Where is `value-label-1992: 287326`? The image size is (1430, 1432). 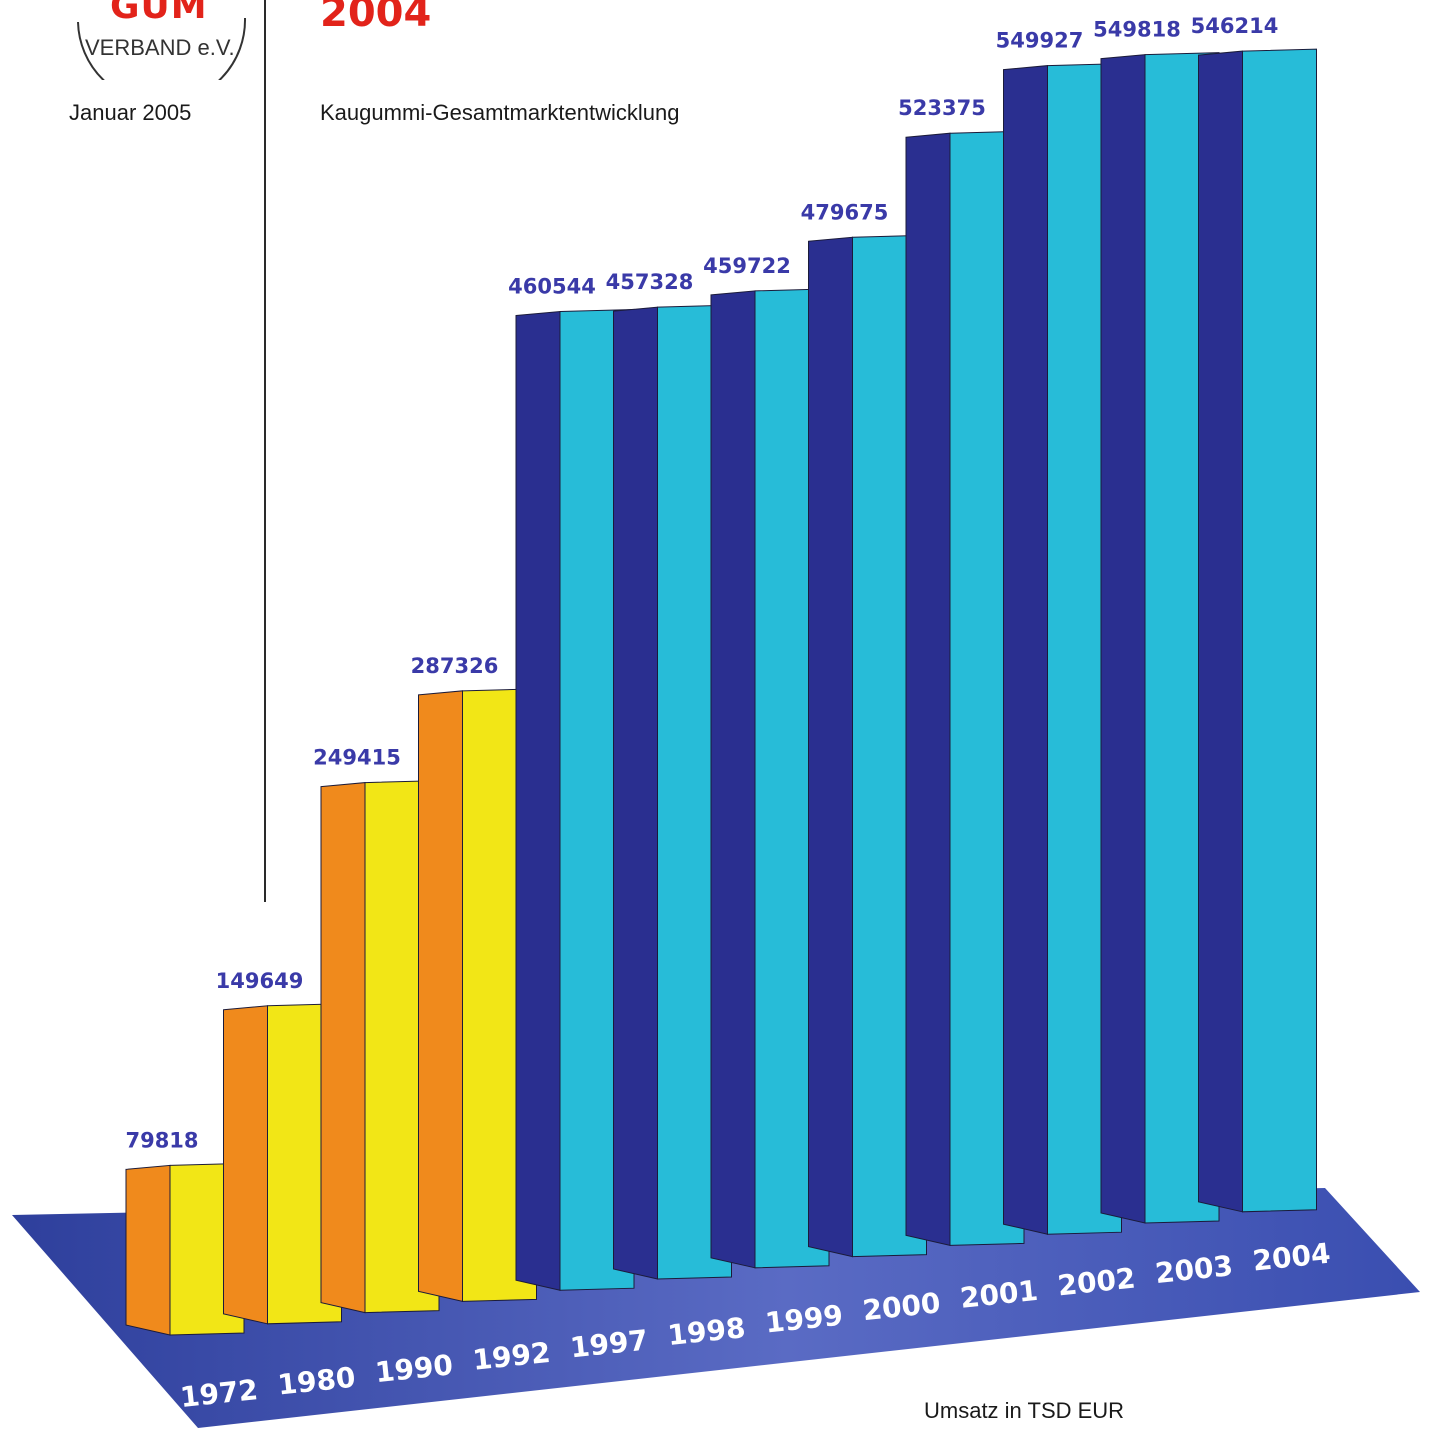 value-label-1992: 287326 is located at coordinates (455, 666).